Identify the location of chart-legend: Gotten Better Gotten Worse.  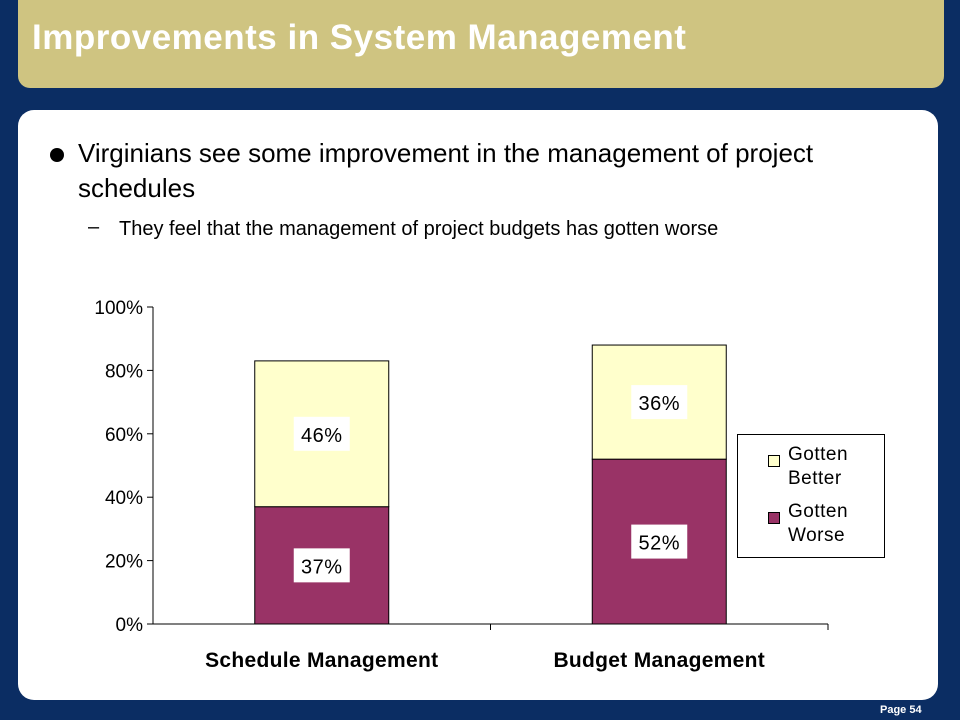
(811, 496).